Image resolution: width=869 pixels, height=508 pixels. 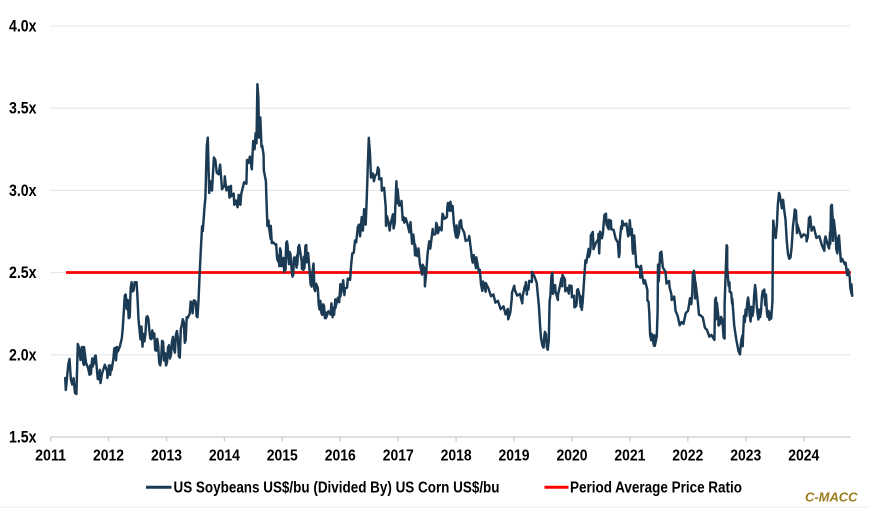 What do you see at coordinates (656, 488) in the screenshot?
I see `svg-text: Period Average Price Ratio` at bounding box center [656, 488].